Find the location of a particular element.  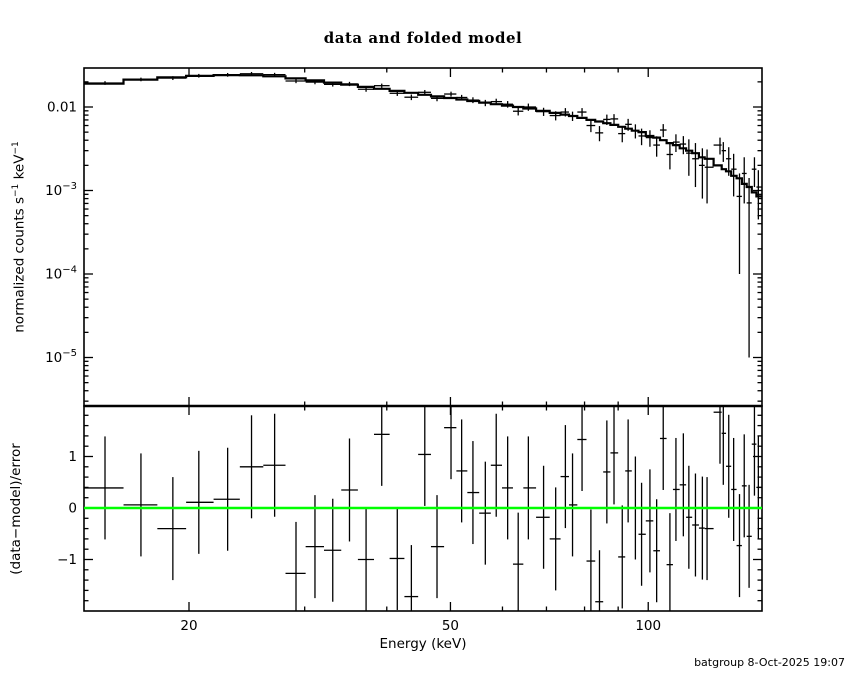

svg-text: 0.01 is located at coordinates (62, 108).